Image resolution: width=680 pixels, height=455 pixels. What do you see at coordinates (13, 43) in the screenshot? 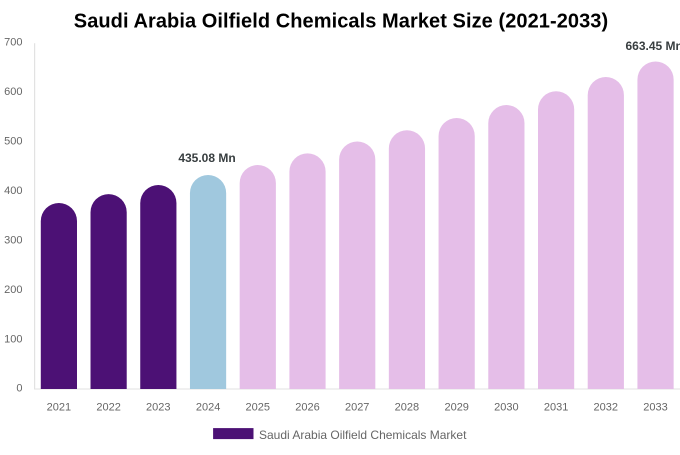
I see `svg-text: 700` at bounding box center [13, 43].